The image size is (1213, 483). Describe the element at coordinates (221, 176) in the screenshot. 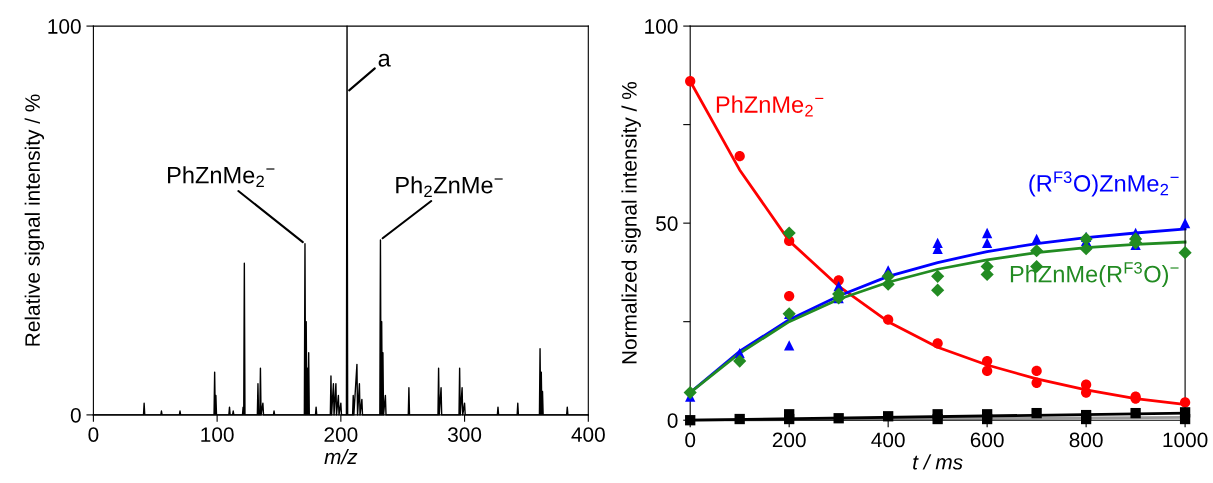

I see `annotation: PhZnMe$_{2}$$^{−}$` at that location.